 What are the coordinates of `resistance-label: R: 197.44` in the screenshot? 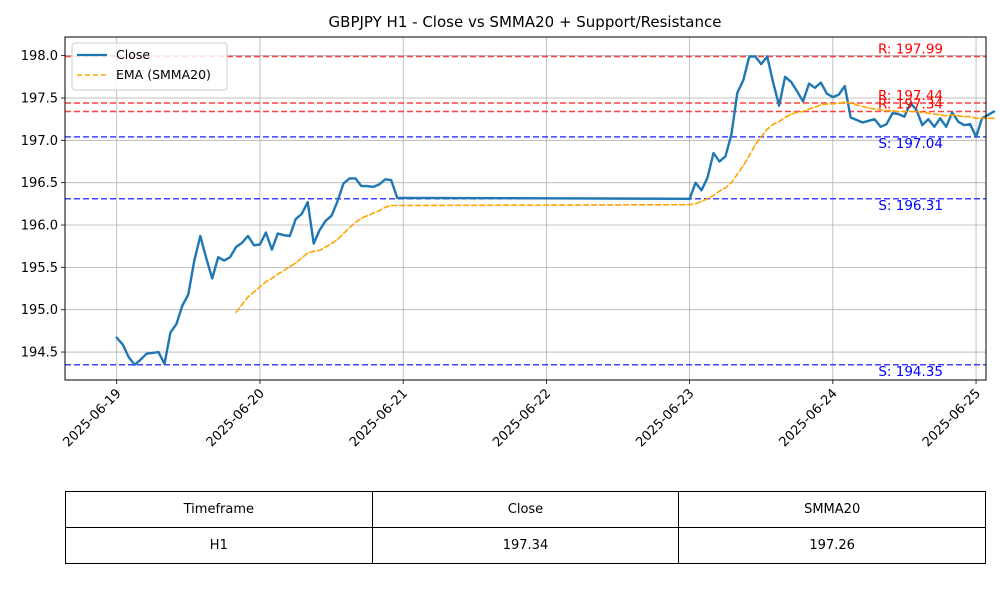 It's located at (910, 96).